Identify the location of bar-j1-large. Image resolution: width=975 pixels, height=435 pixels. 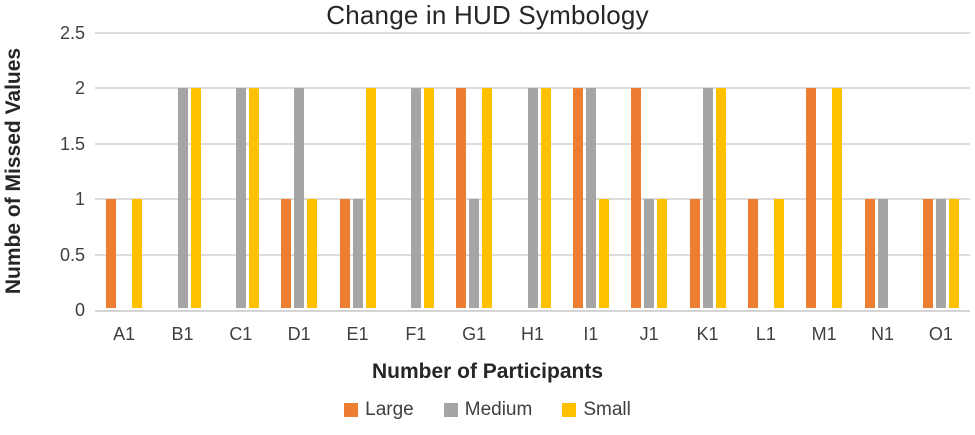
(636, 198).